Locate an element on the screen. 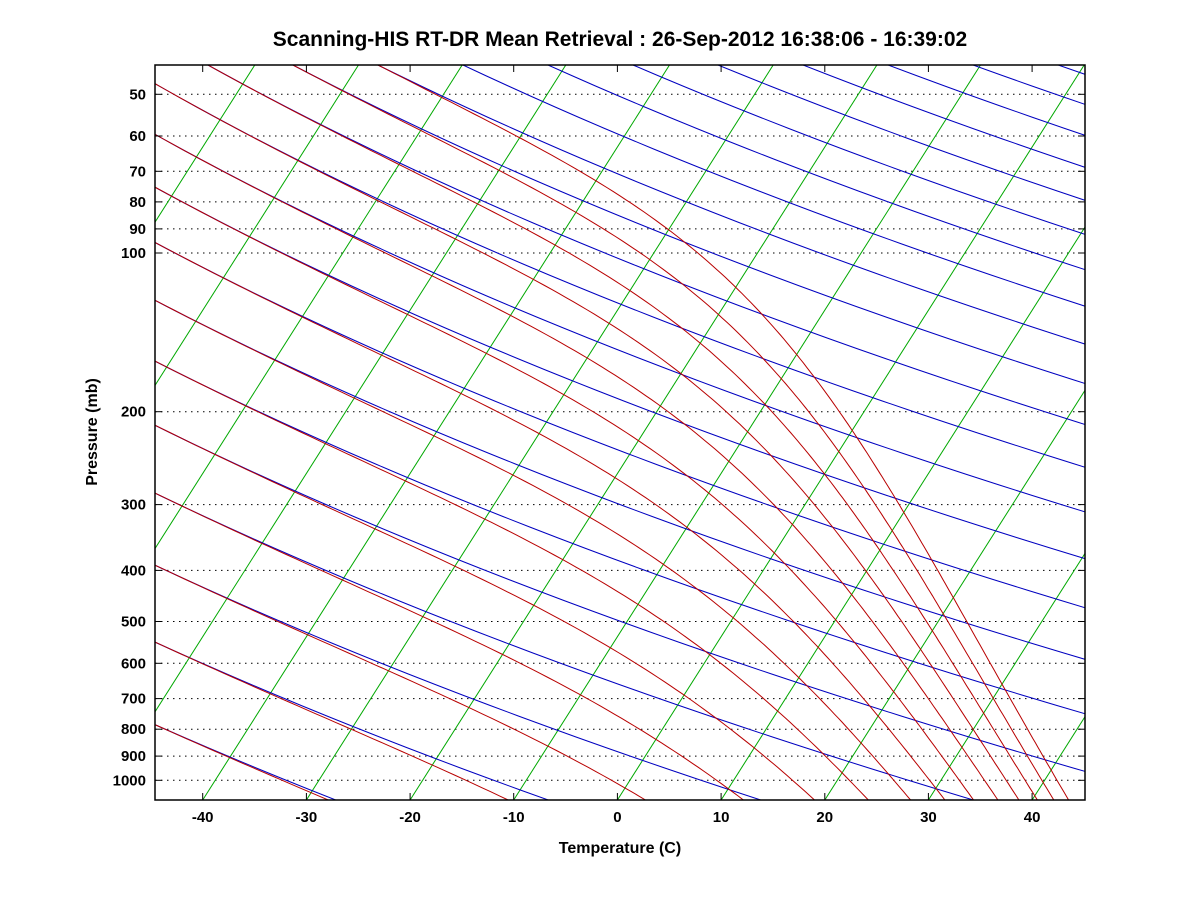 This screenshot has height=905, width=1200. y-tick-label: 600 is located at coordinates (133, 663).